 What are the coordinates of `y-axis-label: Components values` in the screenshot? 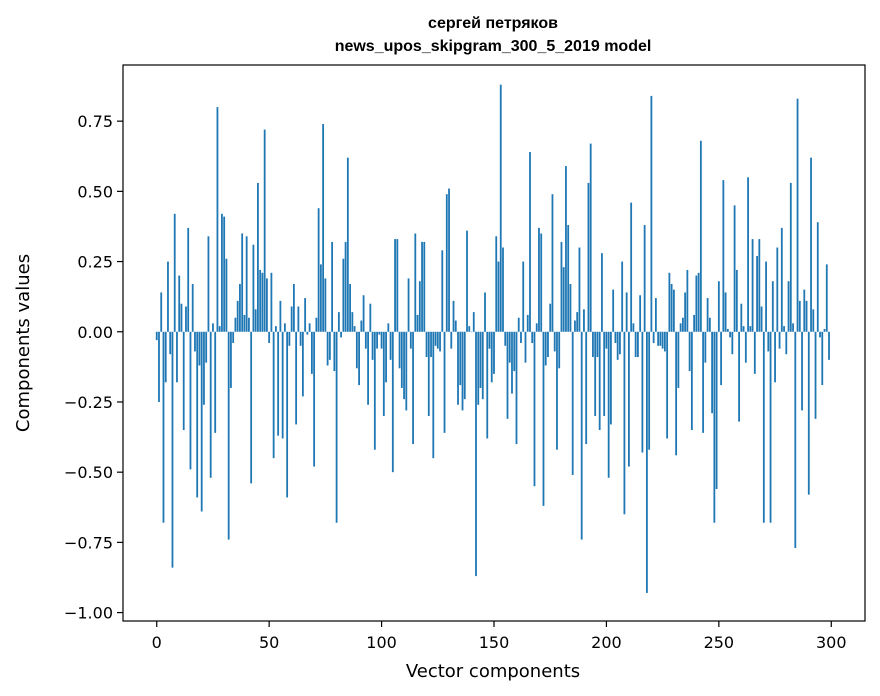 It's located at (23, 343).